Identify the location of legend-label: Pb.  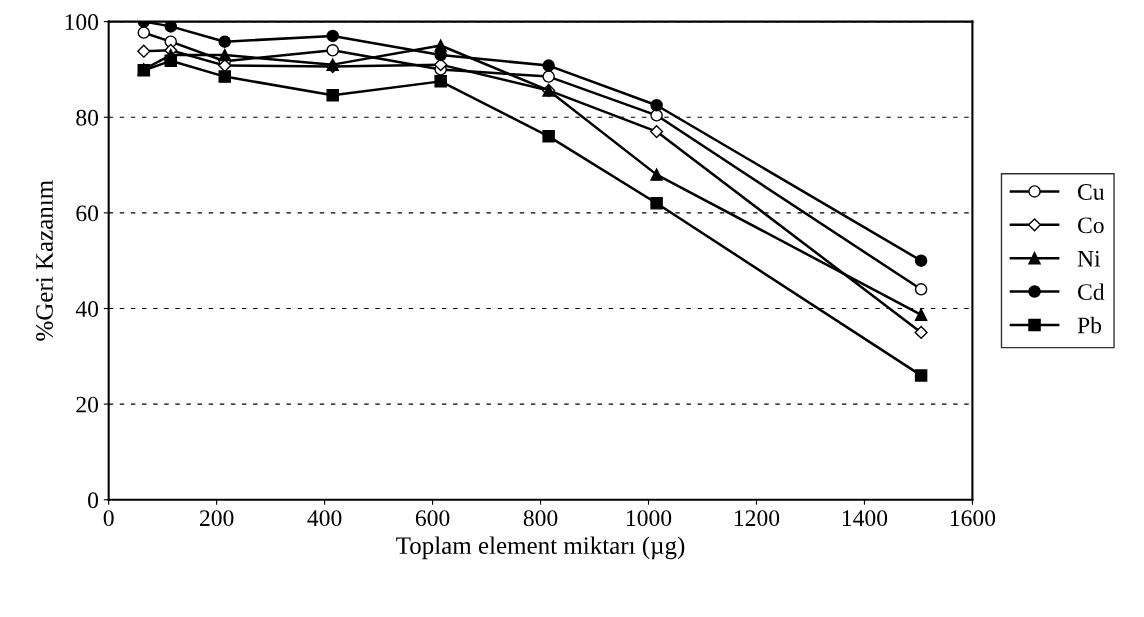
(1089, 325).